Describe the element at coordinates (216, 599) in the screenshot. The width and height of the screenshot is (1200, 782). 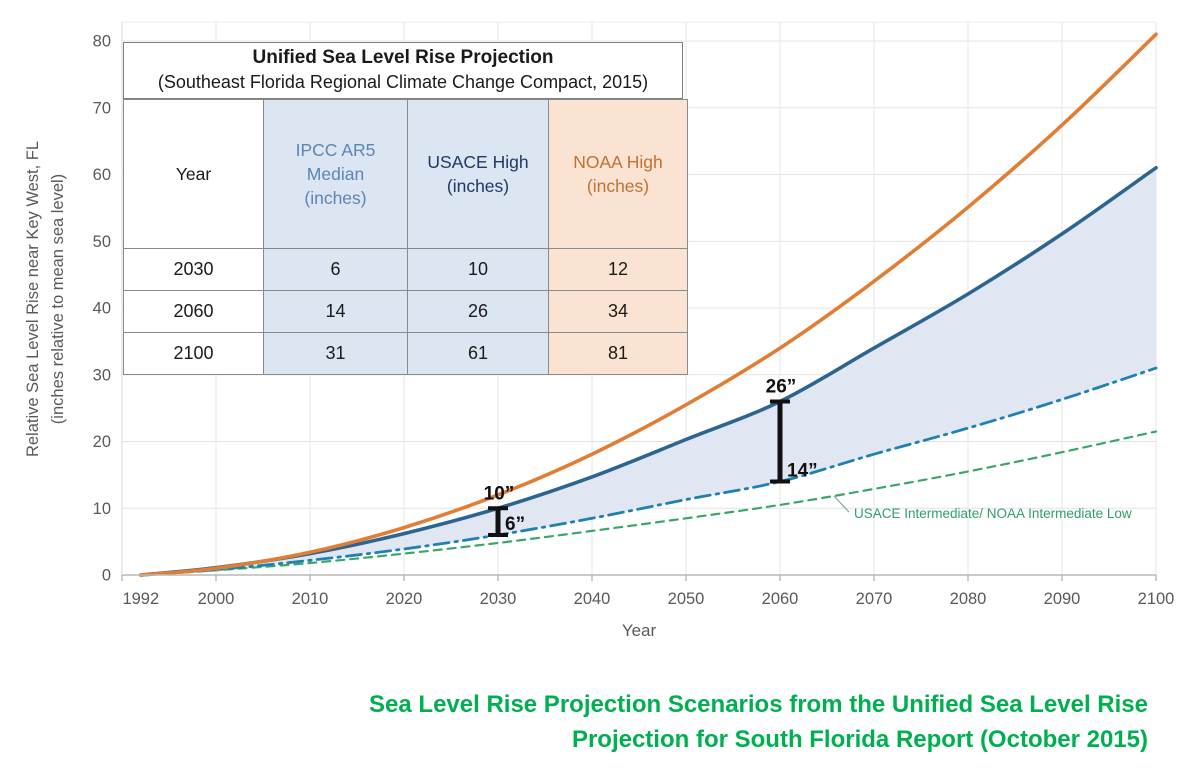
I see `x-tick-label: 2000` at that location.